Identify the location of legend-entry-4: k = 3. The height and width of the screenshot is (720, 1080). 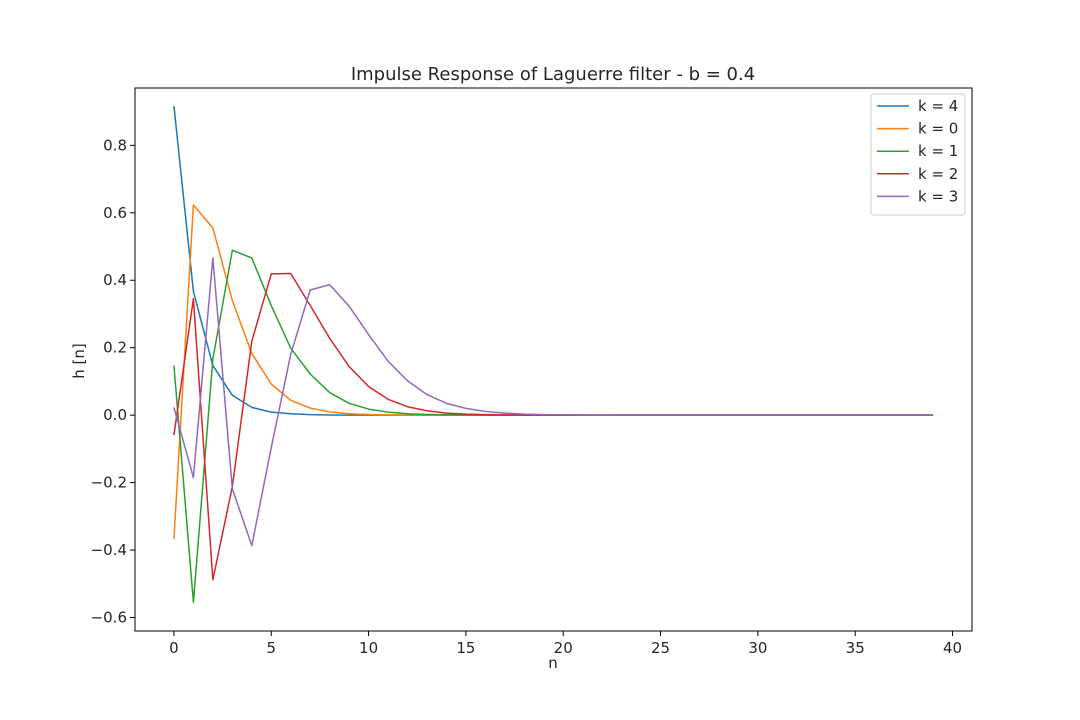
(938, 196).